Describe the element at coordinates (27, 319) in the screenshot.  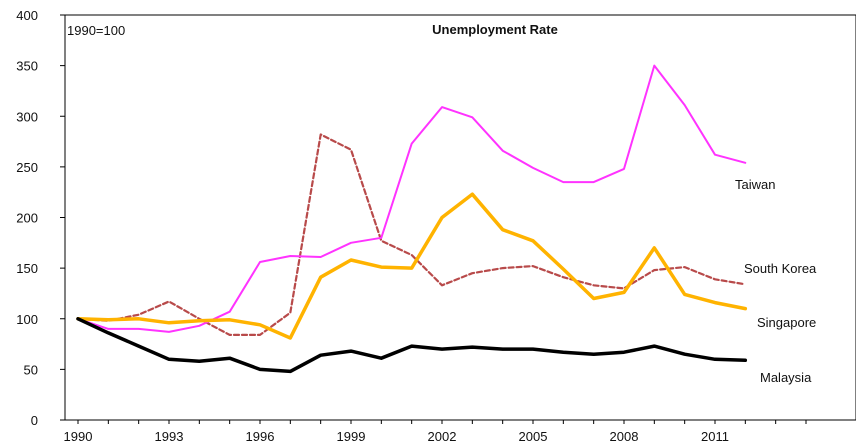
I see `y-tick-label: 100` at that location.